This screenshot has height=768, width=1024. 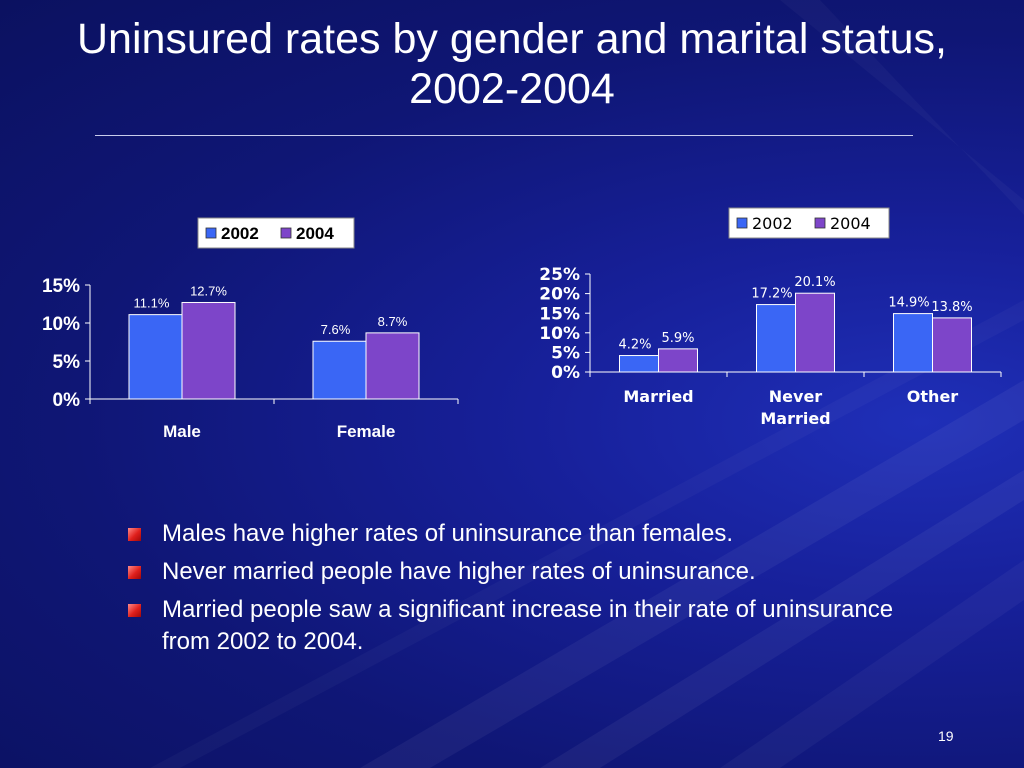 What do you see at coordinates (951, 307) in the screenshot?
I see `data-label: 13.8%` at bounding box center [951, 307].